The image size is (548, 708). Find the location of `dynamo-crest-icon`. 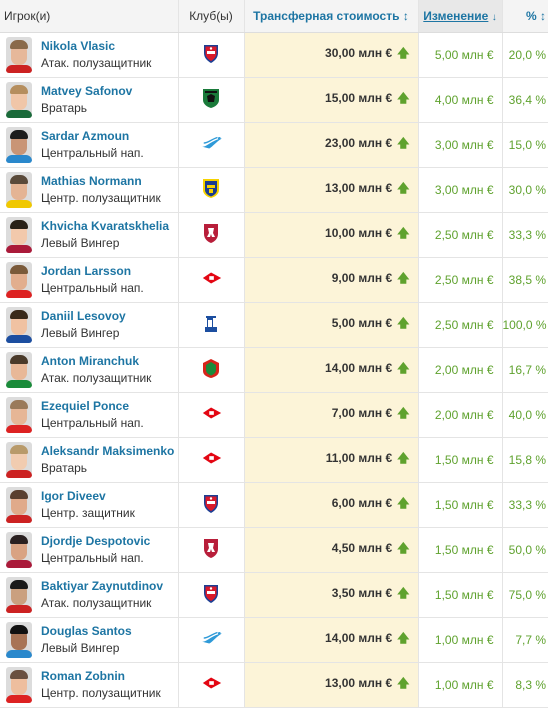

dynamo-crest-icon is located at coordinates (211, 323).